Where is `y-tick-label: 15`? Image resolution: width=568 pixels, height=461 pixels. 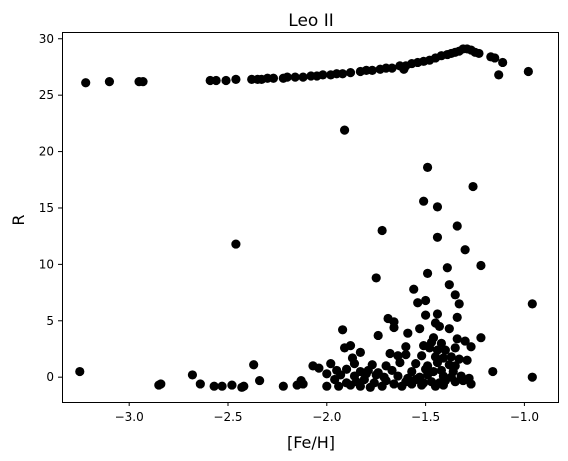
y-tick-label: 15 is located at coordinates (46, 208).